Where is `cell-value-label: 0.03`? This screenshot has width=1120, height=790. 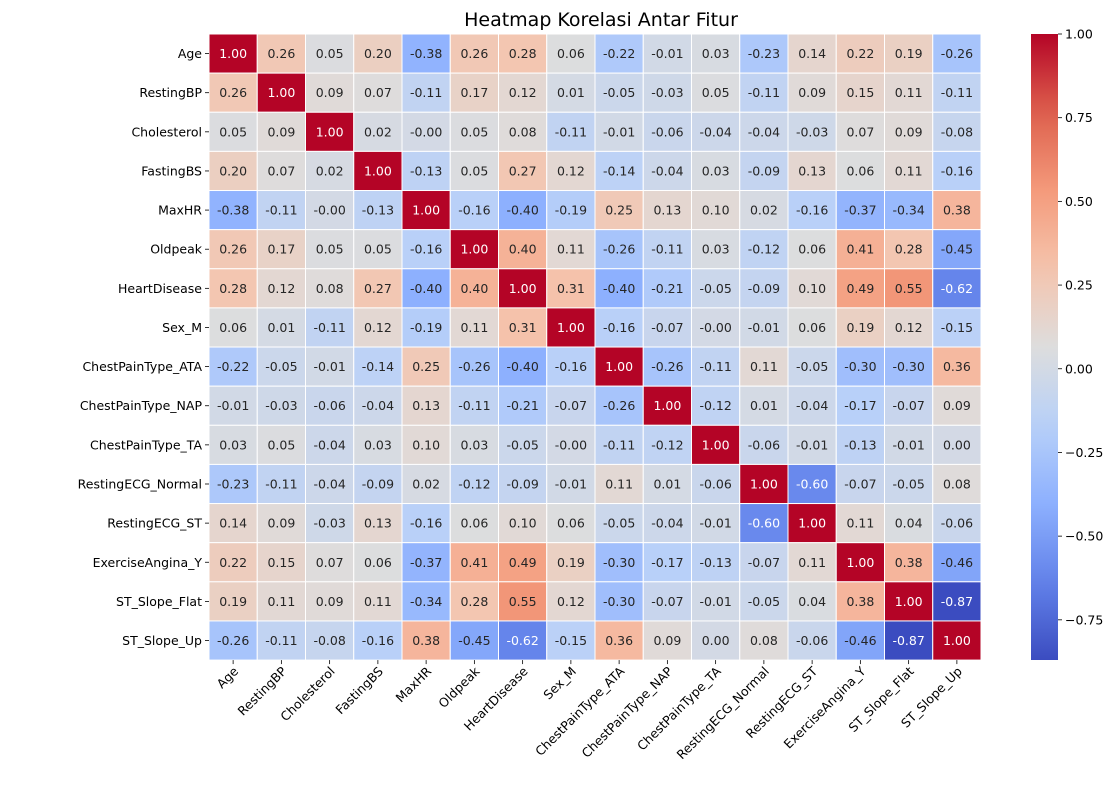
cell-value-label: 0.03 is located at coordinates (716, 170).